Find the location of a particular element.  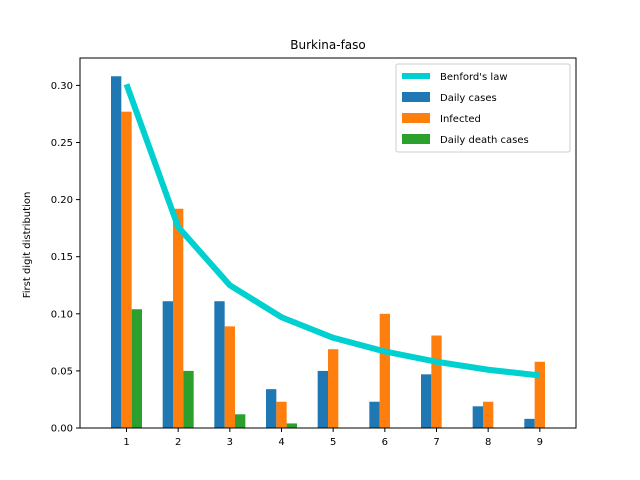

y-tick-label: 0.15 is located at coordinates (62, 257).